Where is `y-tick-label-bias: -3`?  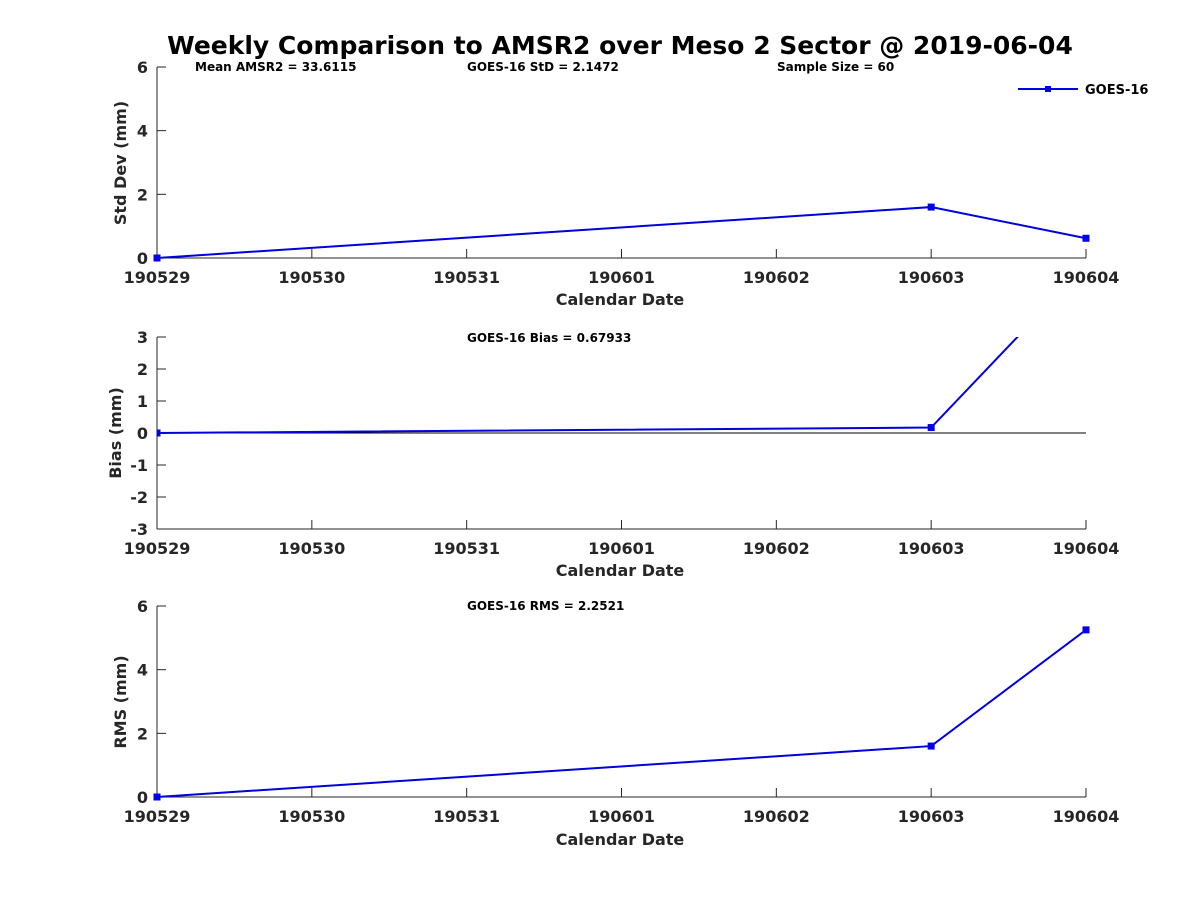
y-tick-label-bias: -3 is located at coordinates (139, 529).